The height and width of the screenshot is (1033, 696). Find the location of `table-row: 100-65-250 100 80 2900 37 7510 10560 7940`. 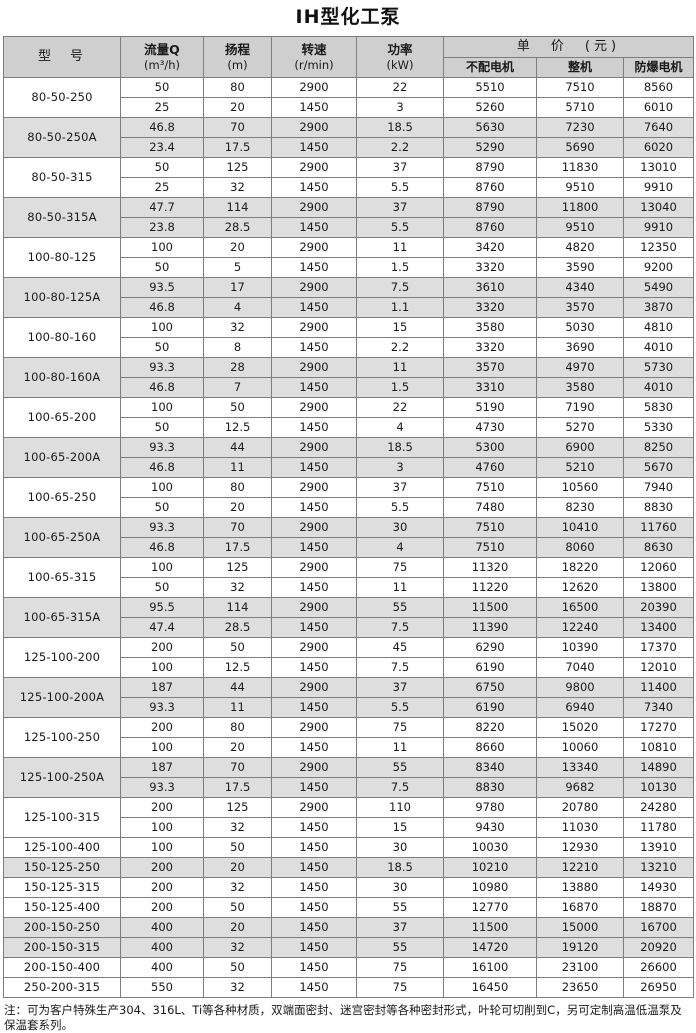

table-row: 100-65-250 100 80 2900 37 7510 10560 7940 is located at coordinates (348, 497).